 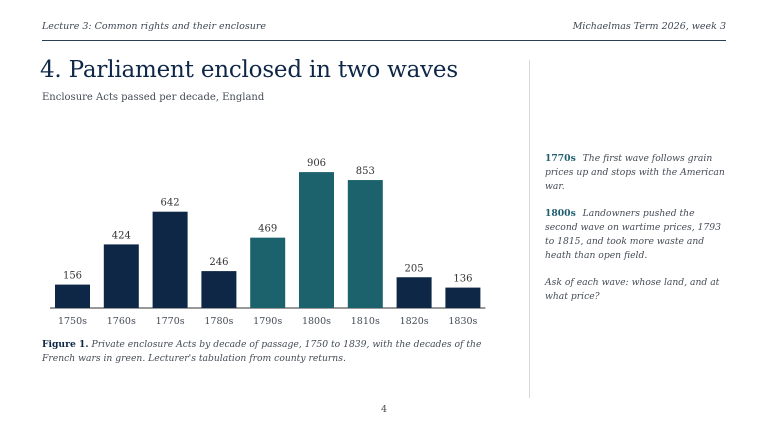 I want to click on tick-label-1750s: 1750s, so click(x=72, y=321).